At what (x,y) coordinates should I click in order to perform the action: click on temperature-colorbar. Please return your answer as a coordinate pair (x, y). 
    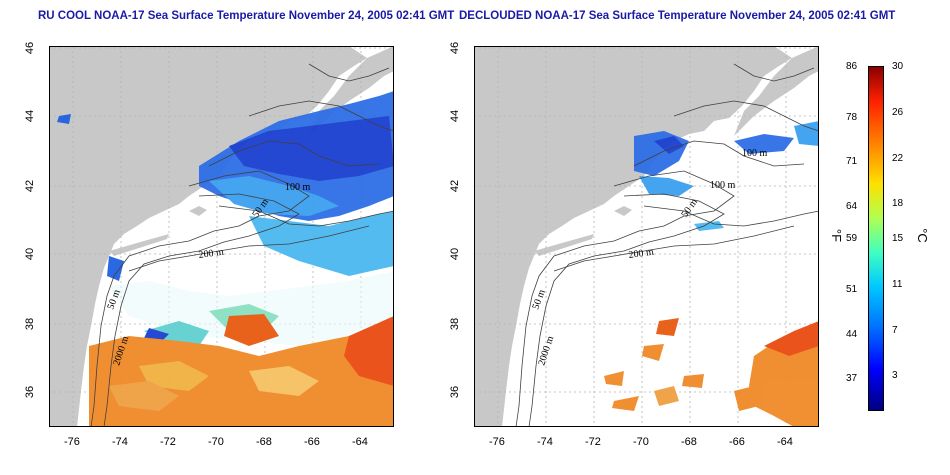
    Looking at the image, I should click on (876, 238).